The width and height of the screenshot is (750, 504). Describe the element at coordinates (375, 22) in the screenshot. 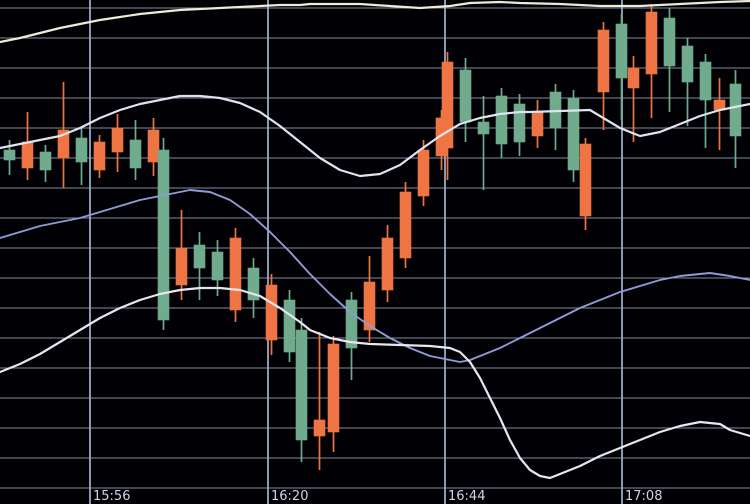

I see `indicator-line-upper-band` at that location.